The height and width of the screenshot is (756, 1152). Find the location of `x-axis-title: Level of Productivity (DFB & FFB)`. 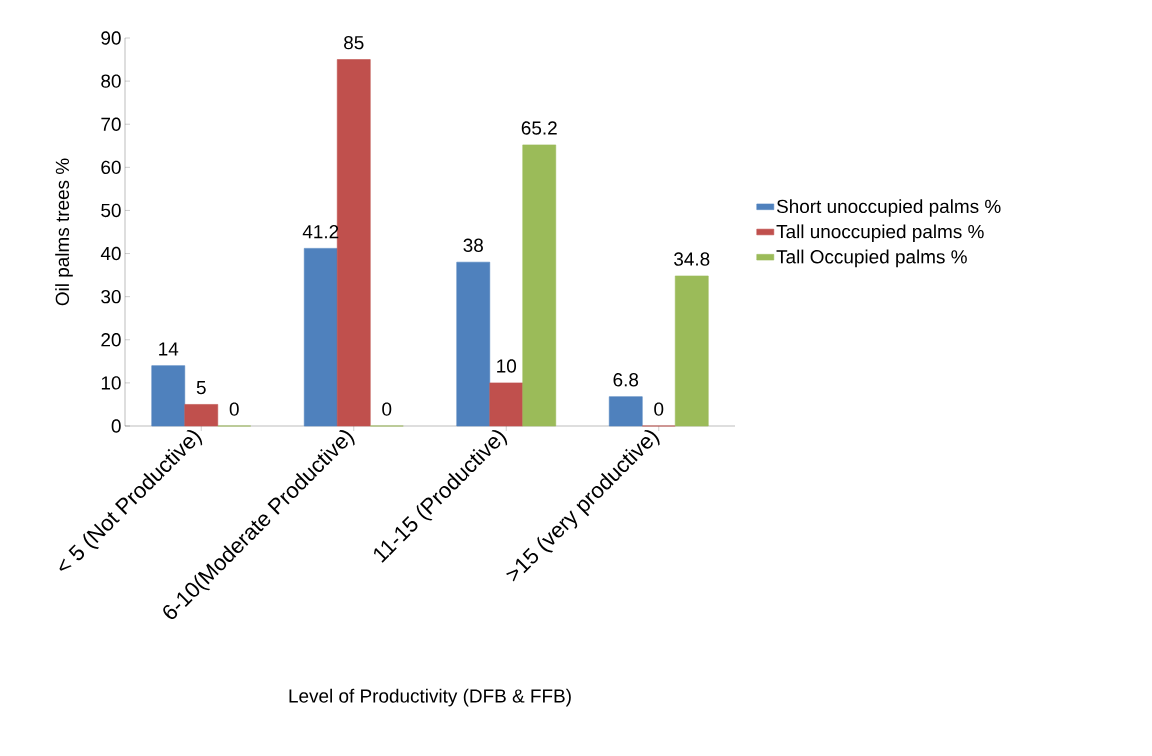

x-axis-title: Level of Productivity (DFB & FFB) is located at coordinates (430, 697).